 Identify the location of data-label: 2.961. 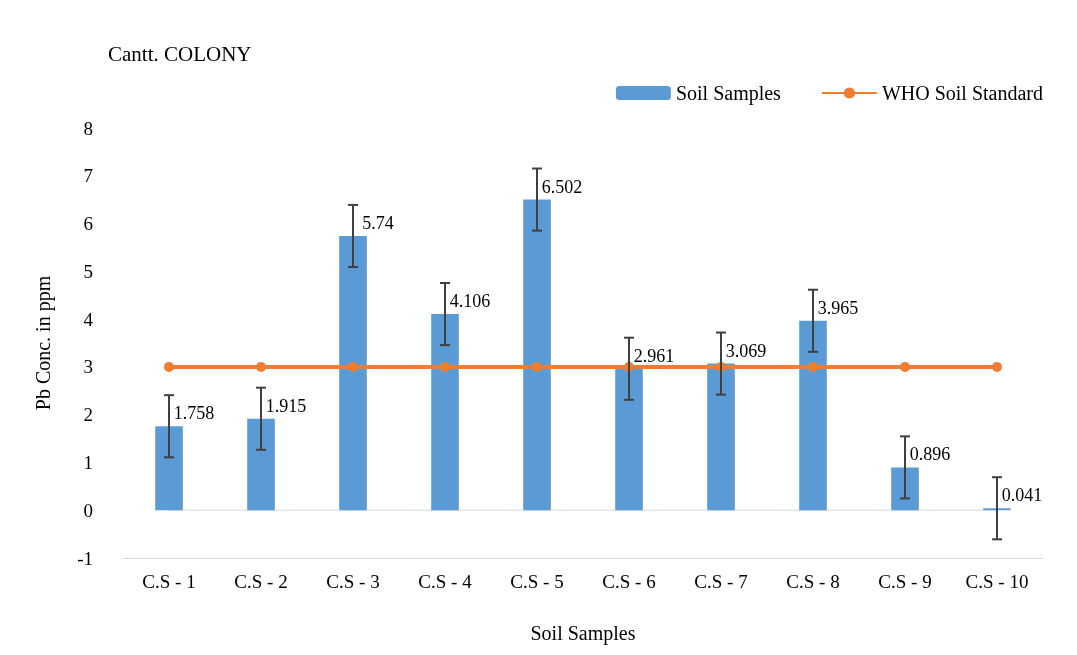
(654, 355).